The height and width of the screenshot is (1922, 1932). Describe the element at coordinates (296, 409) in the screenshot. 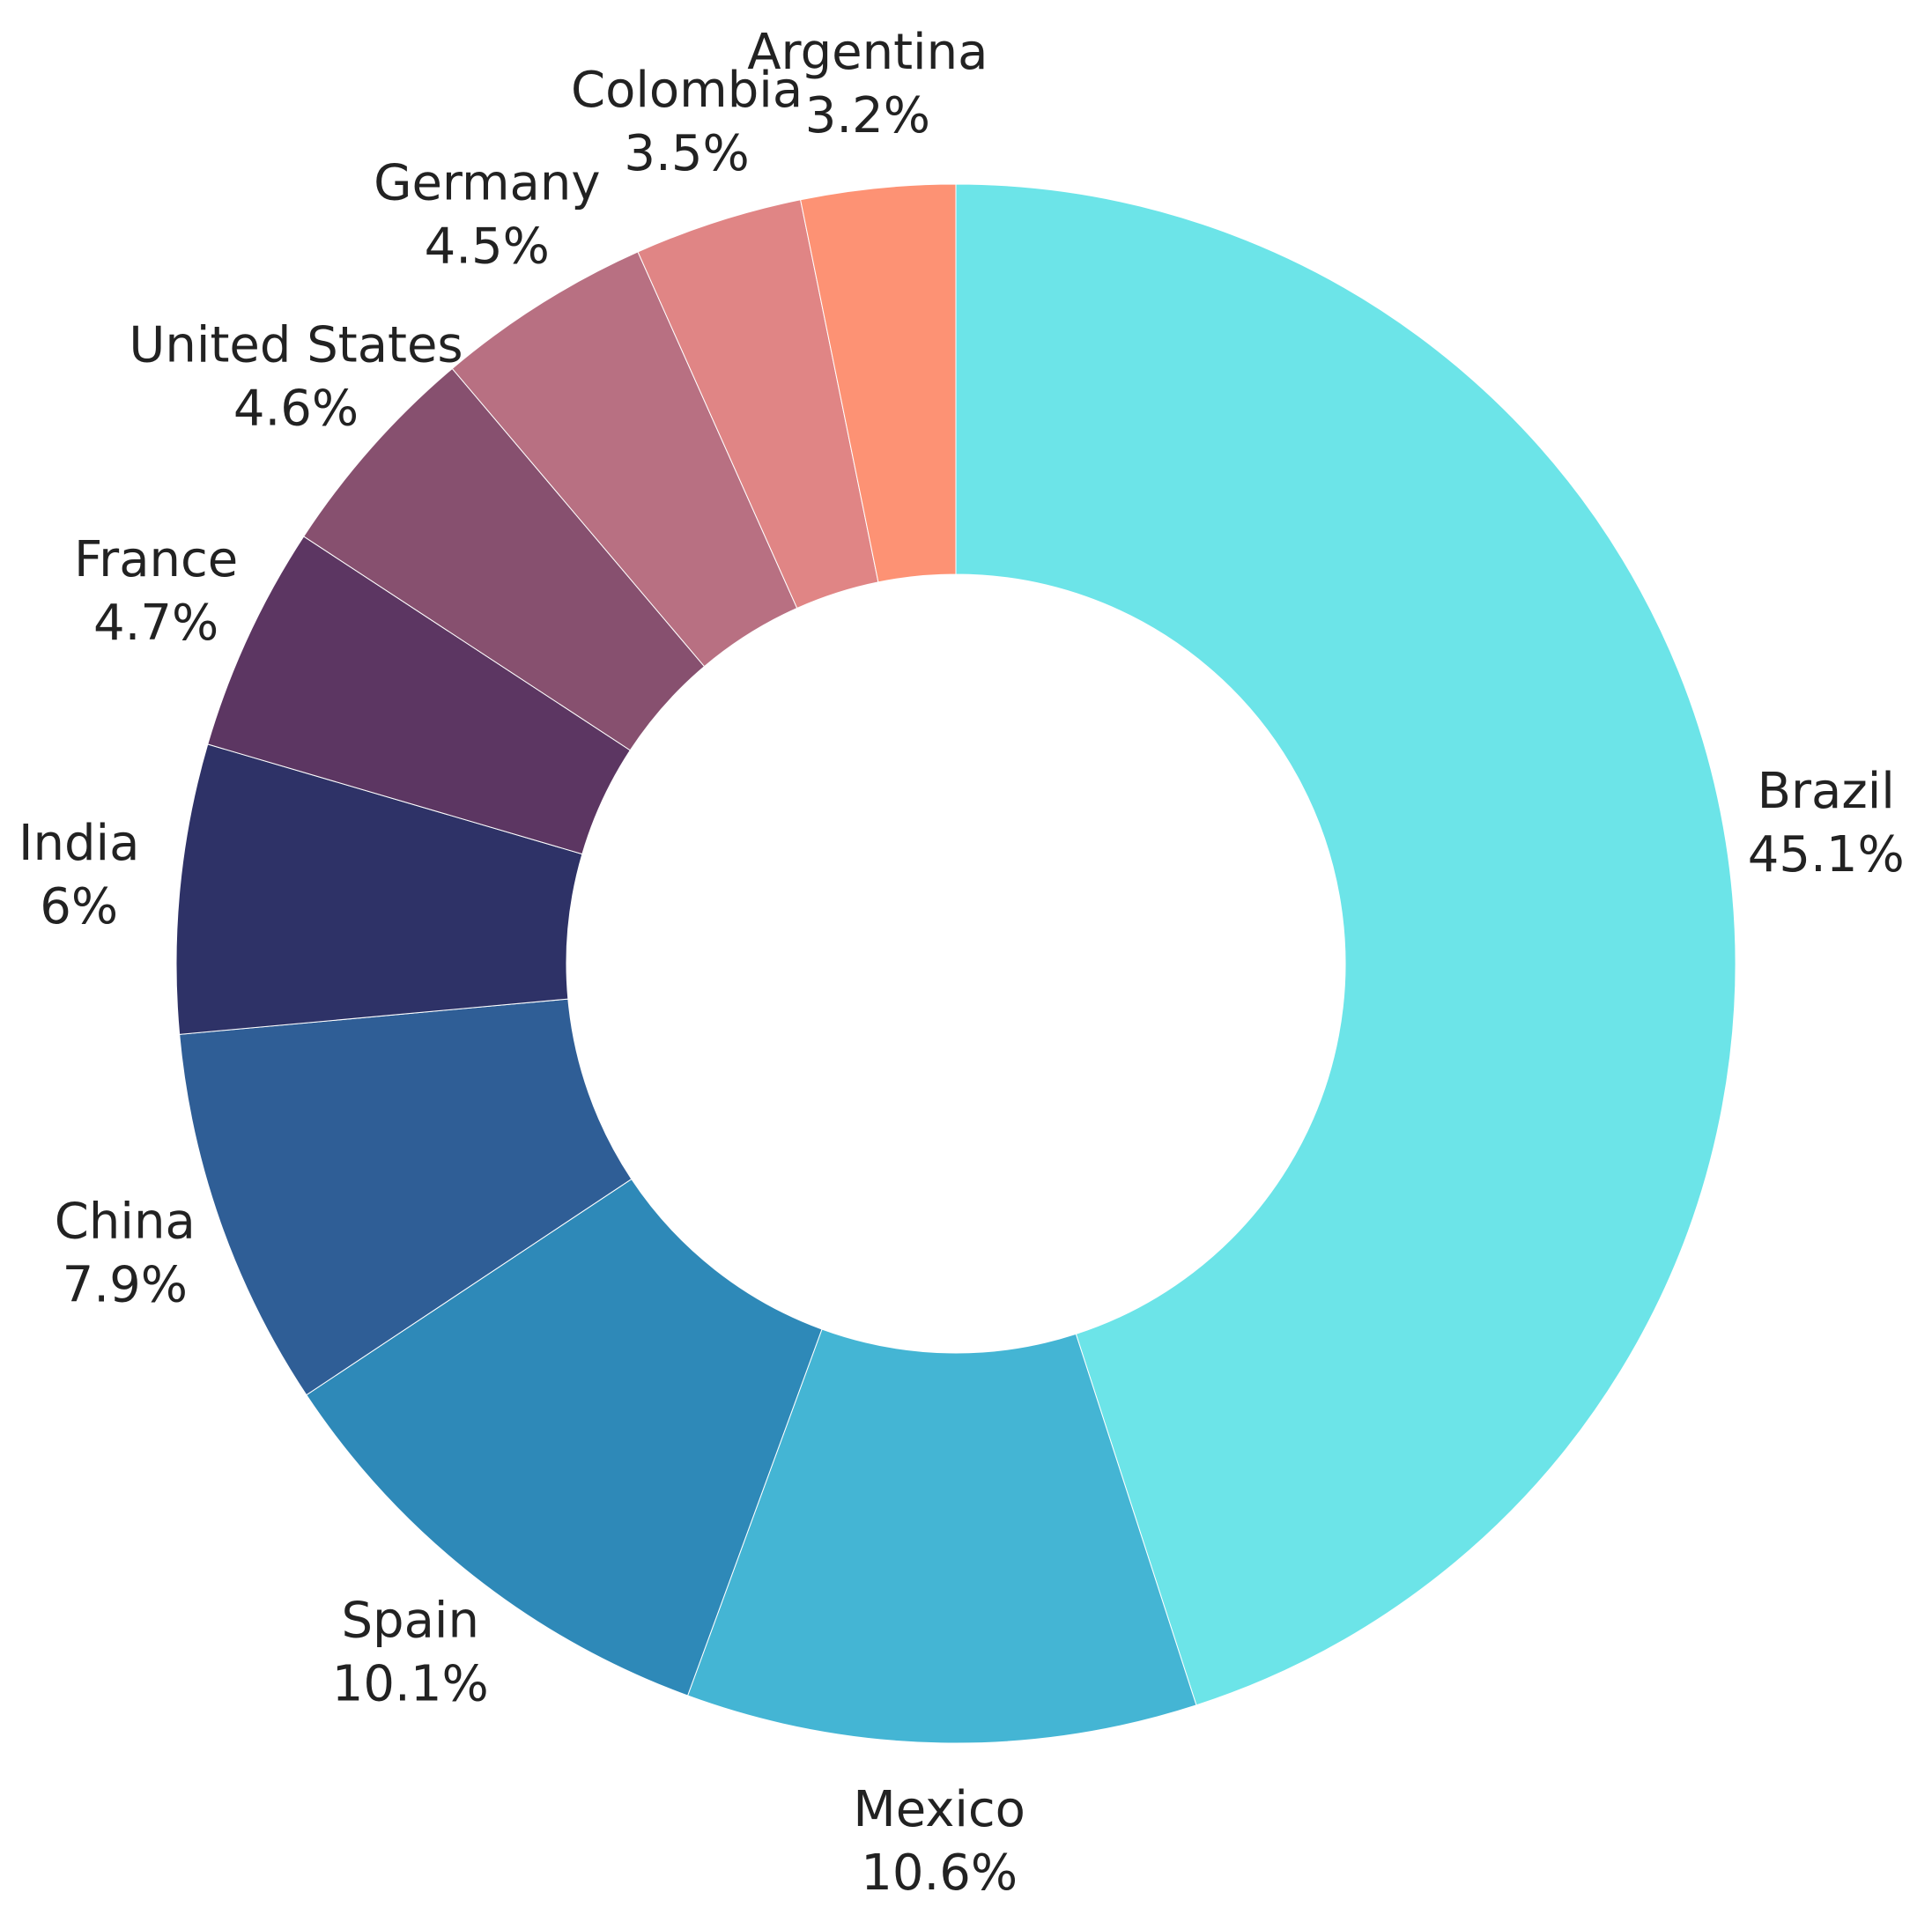

I see `value-label: 4.6%` at that location.